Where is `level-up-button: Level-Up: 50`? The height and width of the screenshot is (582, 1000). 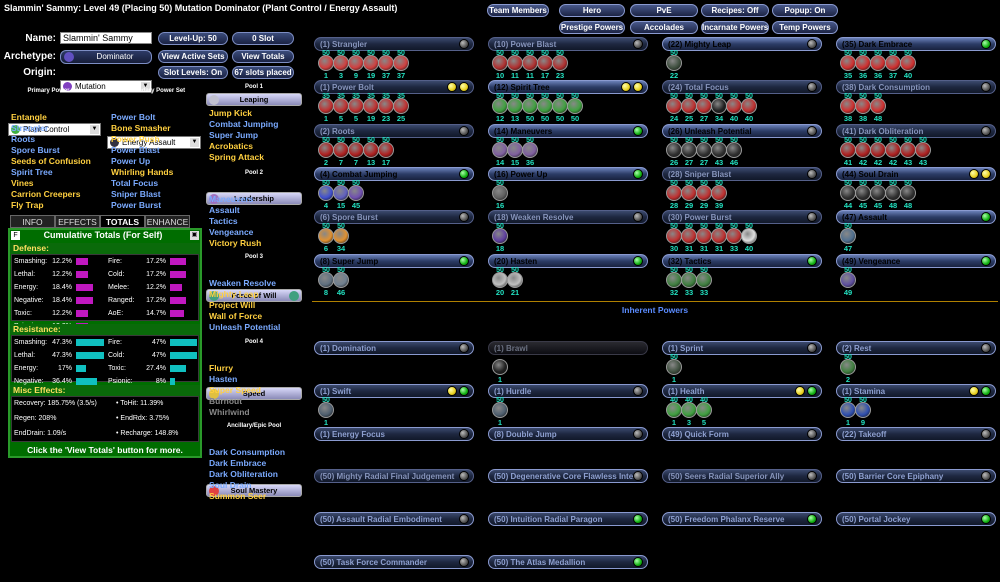
level-up-button: Level-Up: 50 is located at coordinates (193, 38).